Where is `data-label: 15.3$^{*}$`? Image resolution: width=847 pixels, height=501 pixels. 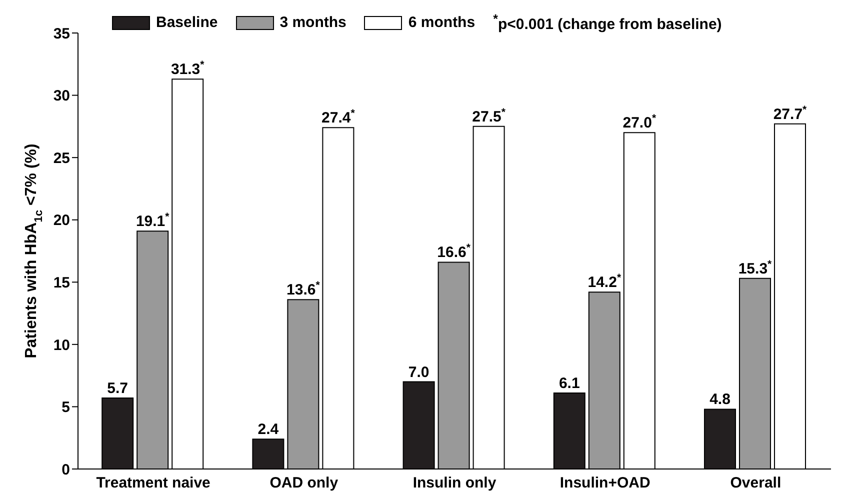
data-label: 15.3$^{*}$ is located at coordinates (755, 268).